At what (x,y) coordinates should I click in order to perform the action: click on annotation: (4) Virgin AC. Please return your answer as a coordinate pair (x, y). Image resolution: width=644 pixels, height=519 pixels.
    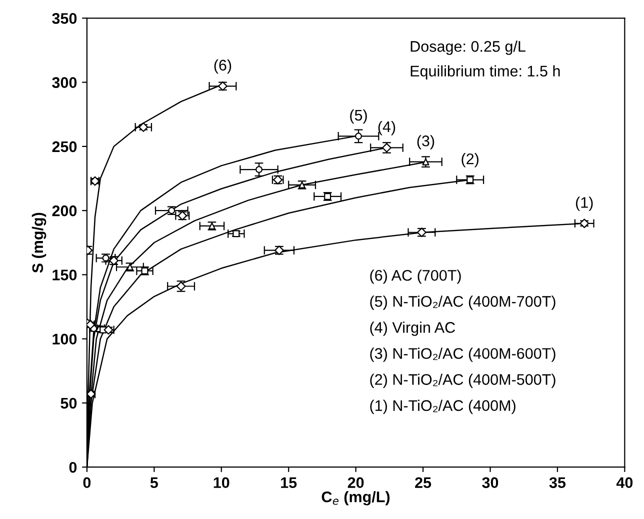
    Looking at the image, I should click on (413, 329).